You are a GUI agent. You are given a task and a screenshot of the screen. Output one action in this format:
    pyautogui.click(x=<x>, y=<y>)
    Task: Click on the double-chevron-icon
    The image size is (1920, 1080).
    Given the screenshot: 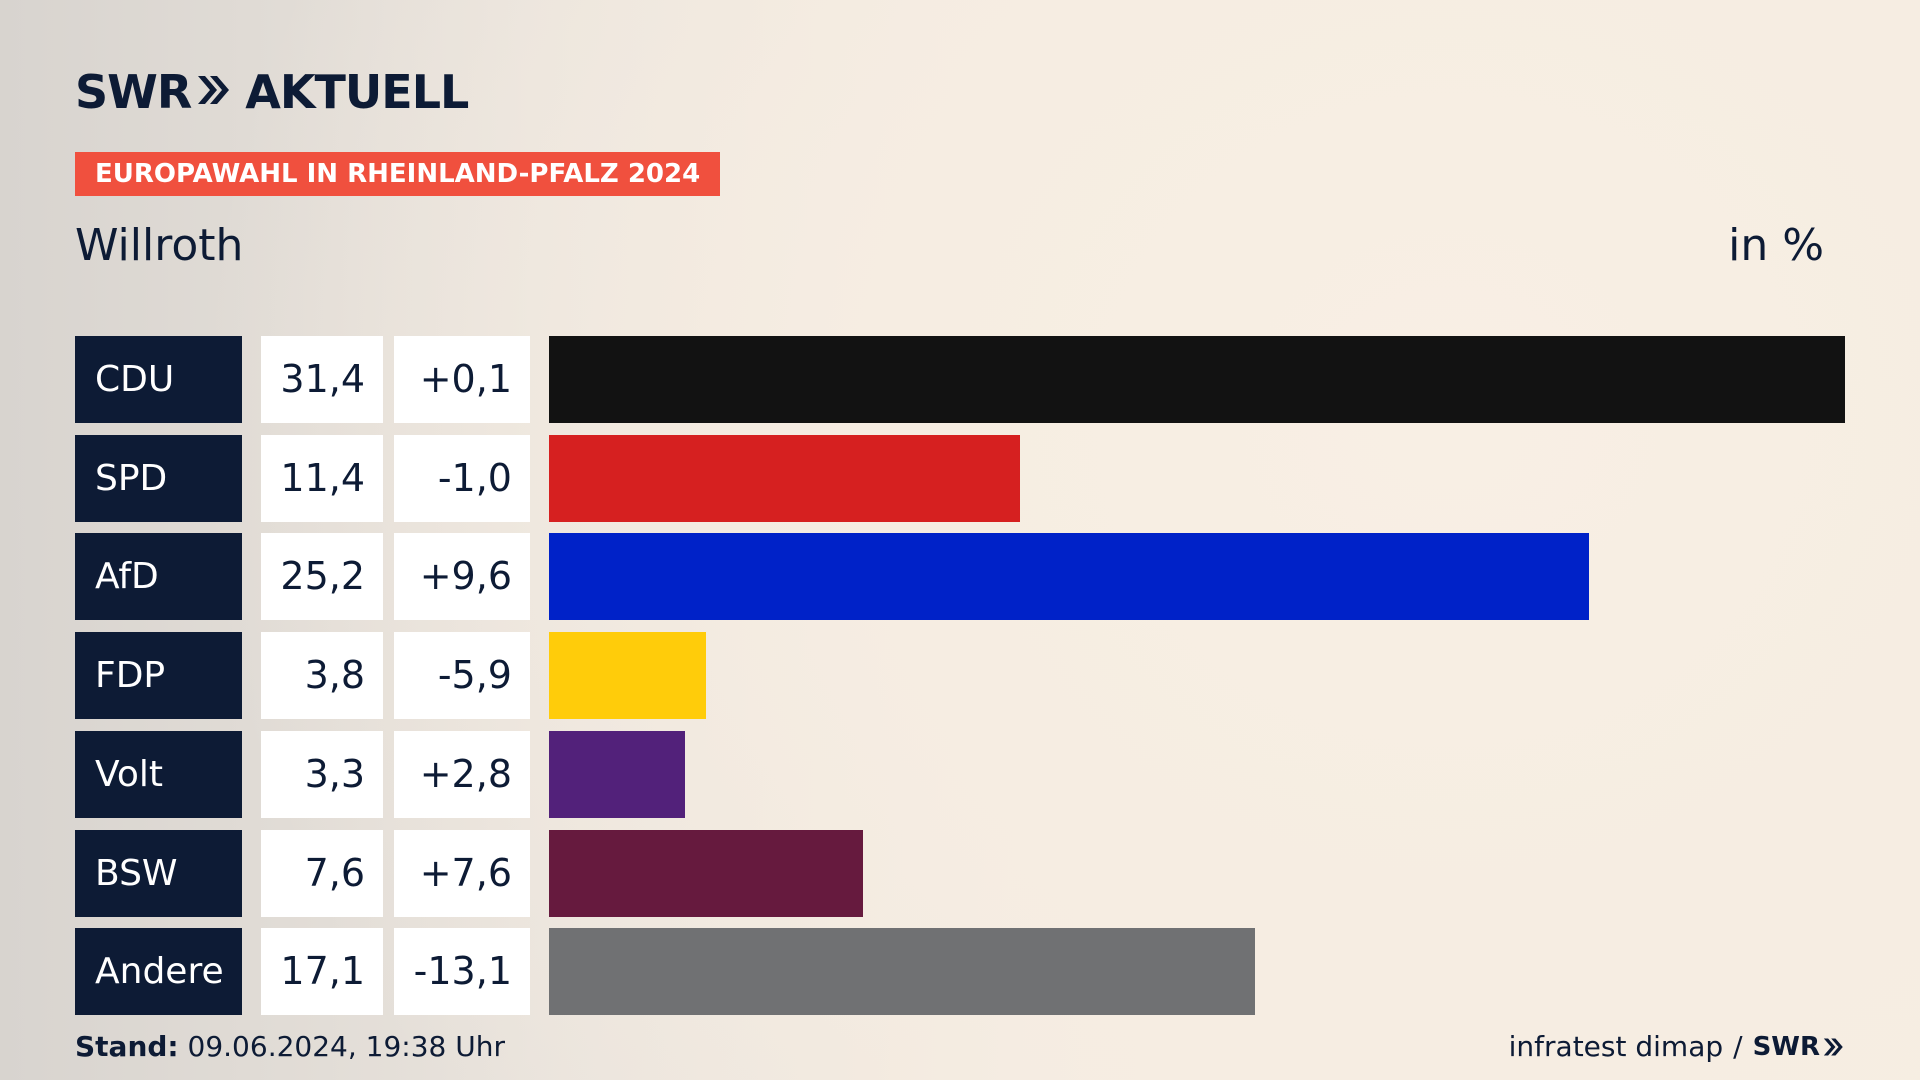 What is the action you would take?
    pyautogui.click(x=213, y=92)
    